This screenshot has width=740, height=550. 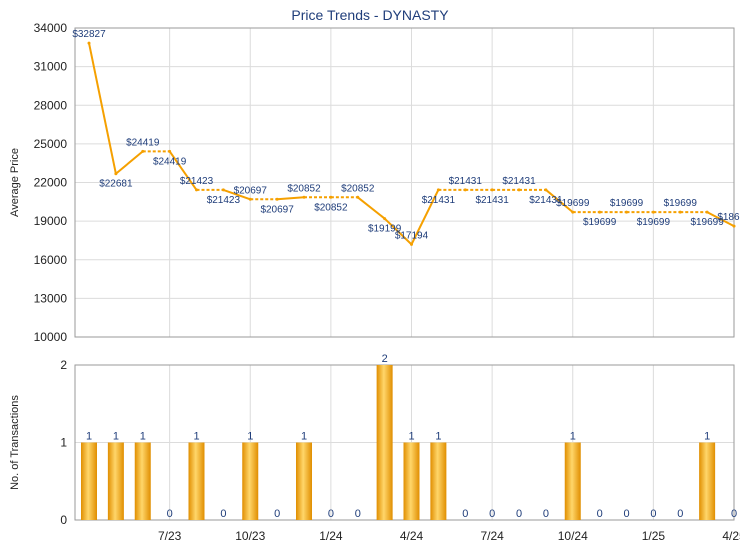 I want to click on chart-title: Price Trends - DYNASTY, so click(x=370, y=15).